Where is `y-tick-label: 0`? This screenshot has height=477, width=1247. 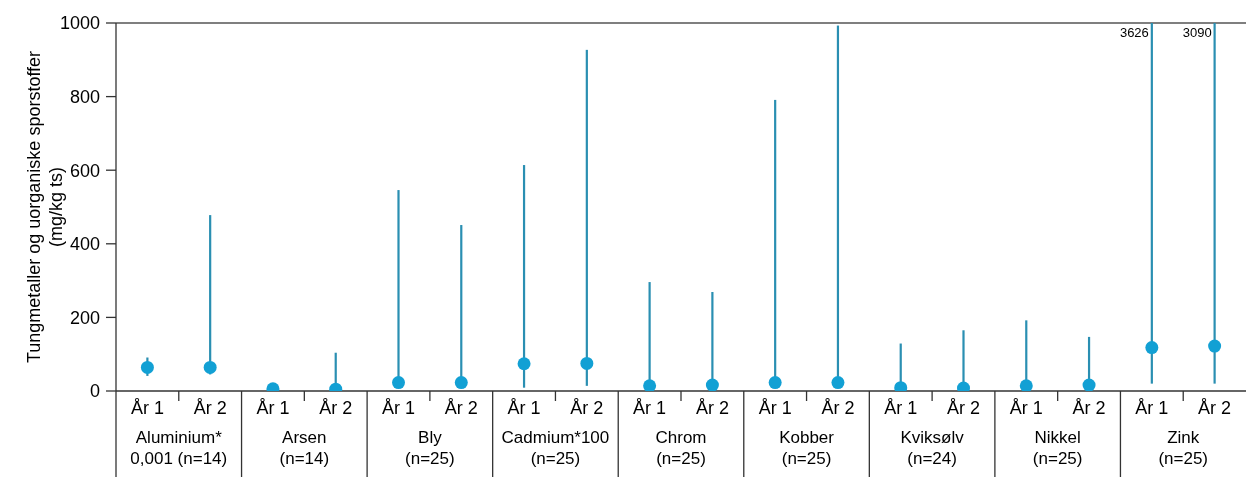
y-tick-label: 0 is located at coordinates (94, 391).